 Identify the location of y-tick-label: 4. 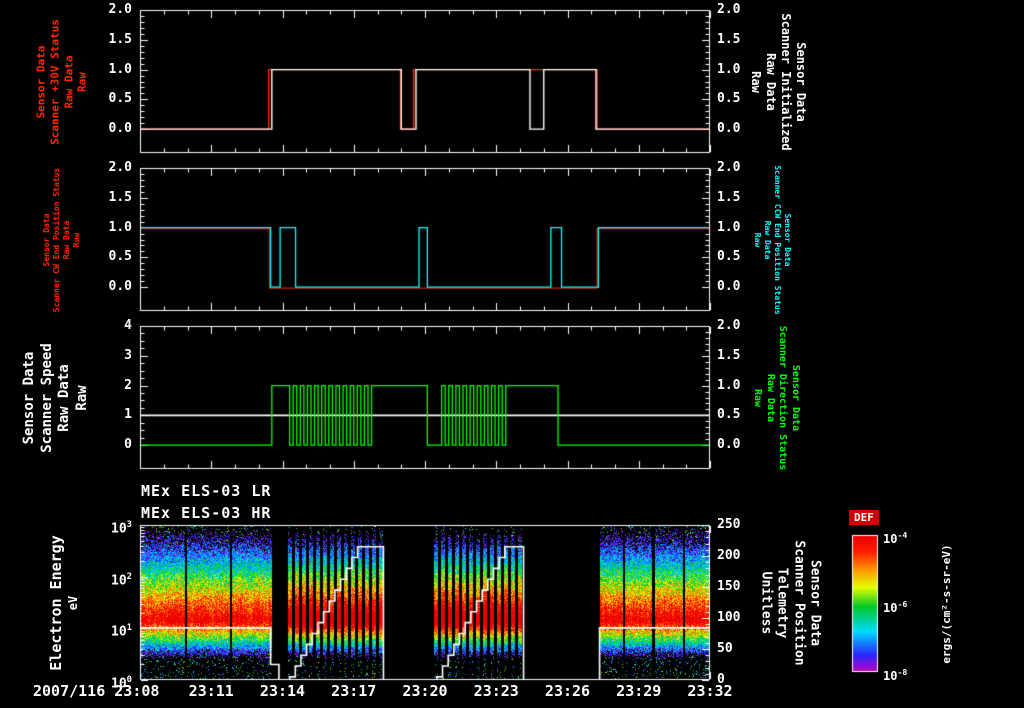
(128, 325).